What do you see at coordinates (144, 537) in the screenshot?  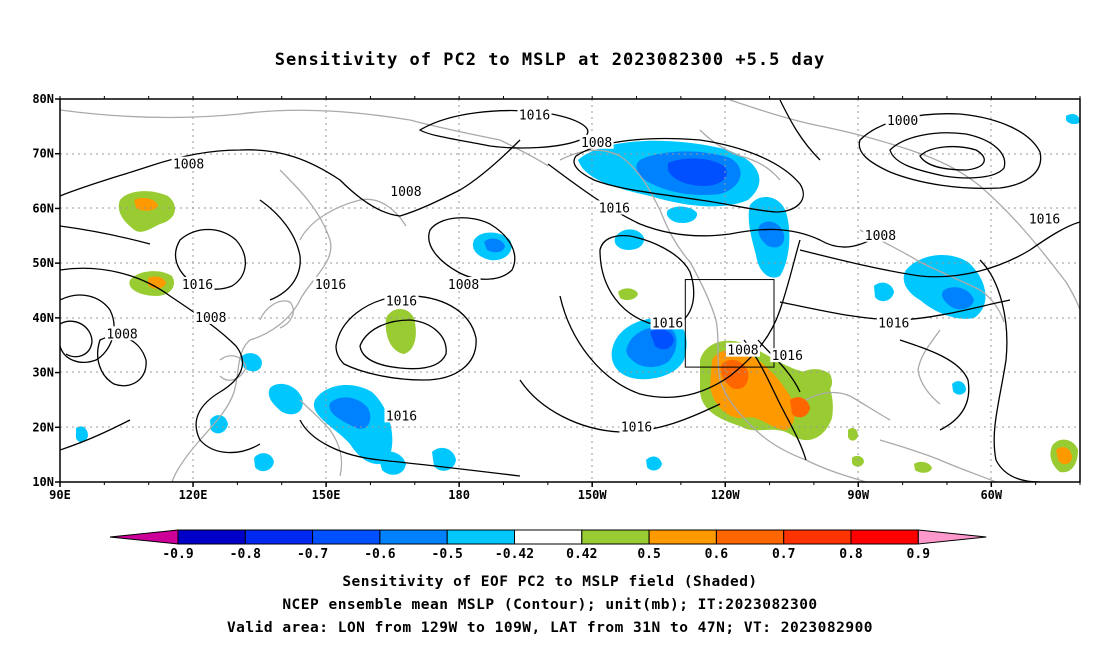 I see `colorbar-segment-low` at bounding box center [144, 537].